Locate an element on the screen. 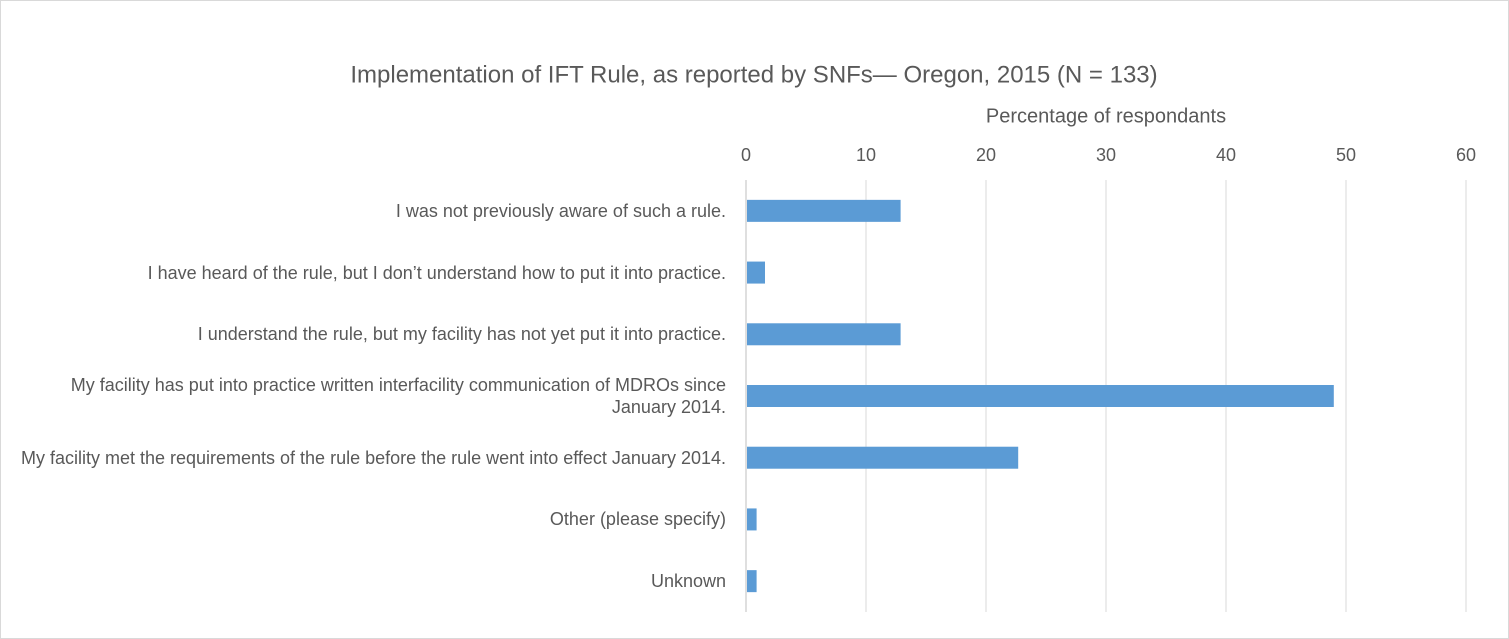 This screenshot has width=1509, height=639. x-tick-label: 60 is located at coordinates (1466, 155).